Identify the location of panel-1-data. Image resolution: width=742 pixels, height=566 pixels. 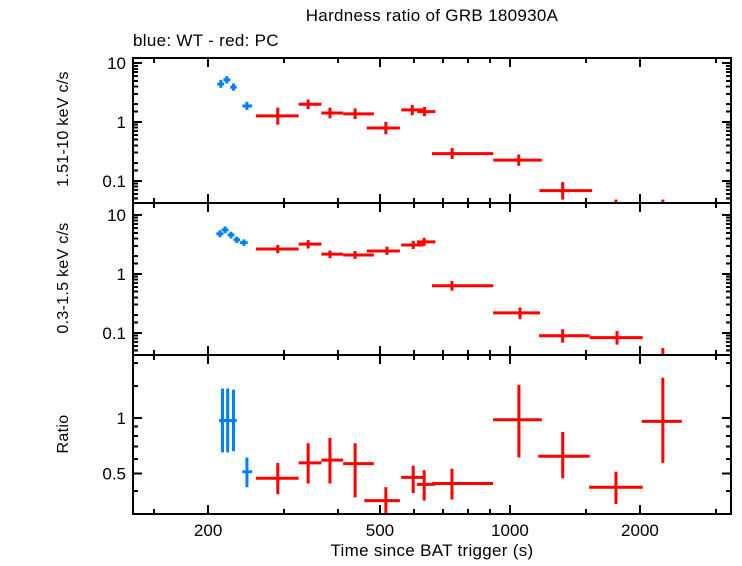
(441, 139).